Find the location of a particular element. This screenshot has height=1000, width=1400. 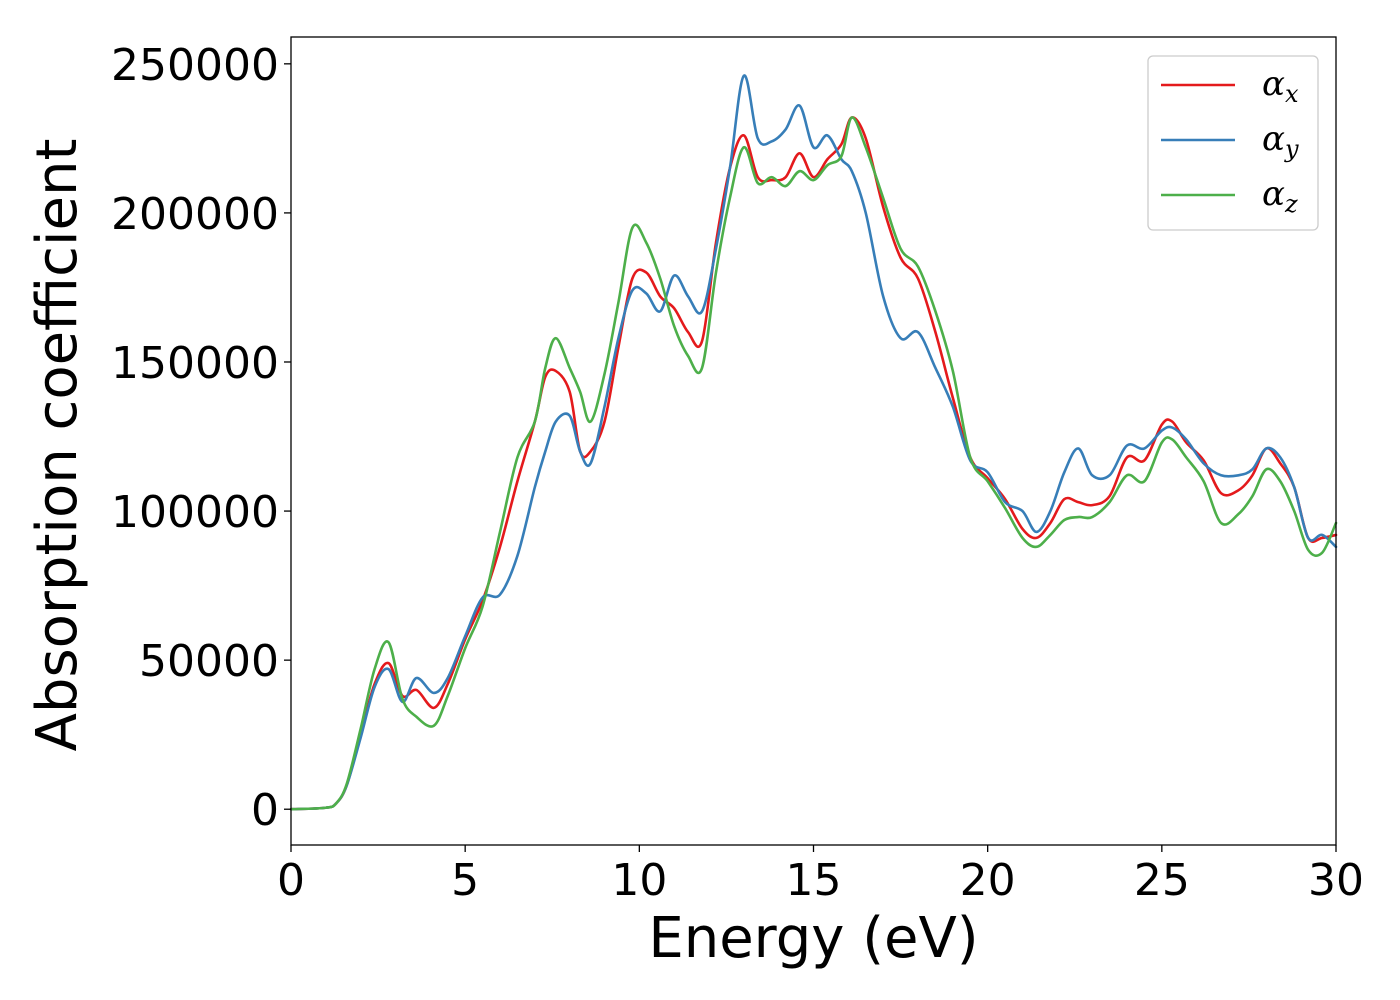

x-tick-label: 5 is located at coordinates (465, 880).